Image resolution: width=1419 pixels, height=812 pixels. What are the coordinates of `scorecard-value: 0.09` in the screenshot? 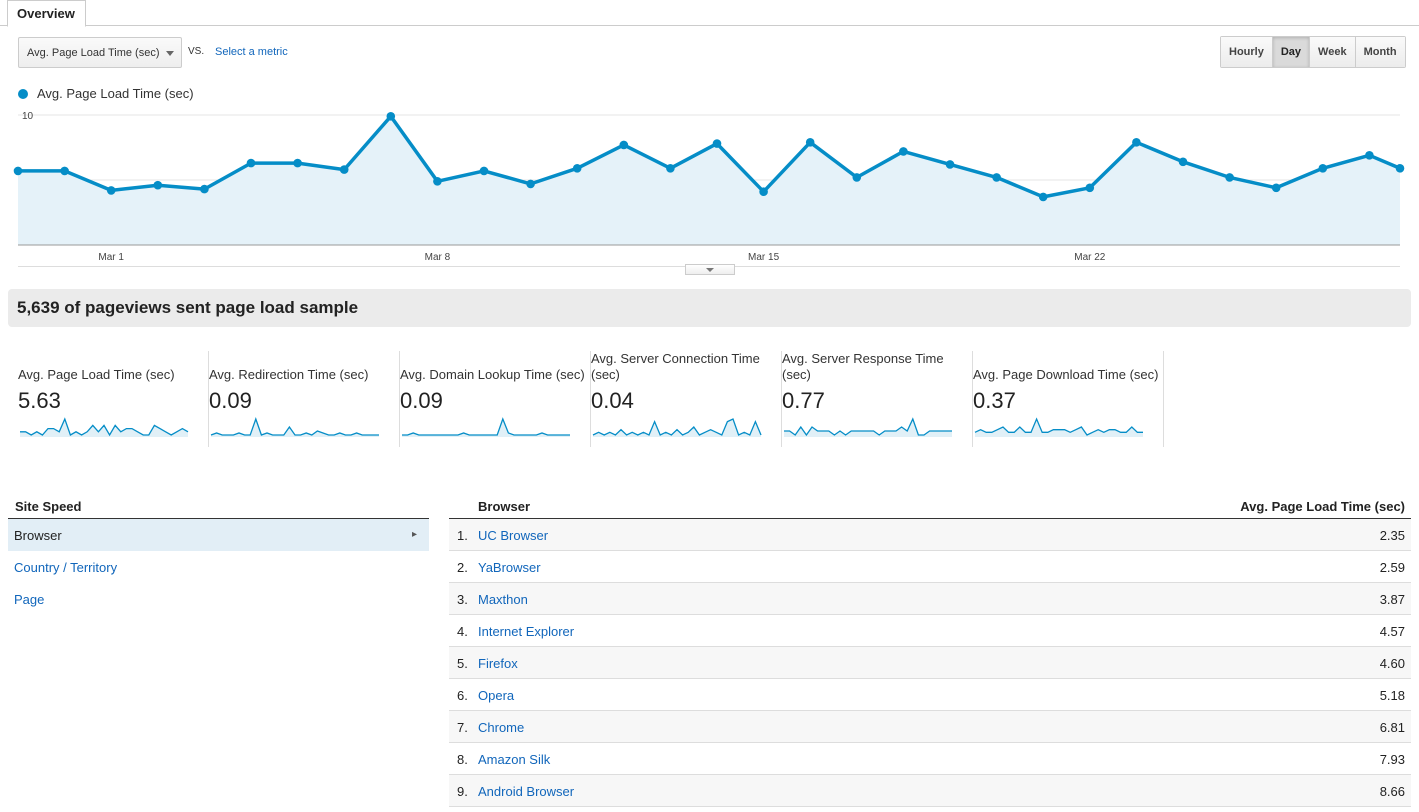 It's located at (230, 400).